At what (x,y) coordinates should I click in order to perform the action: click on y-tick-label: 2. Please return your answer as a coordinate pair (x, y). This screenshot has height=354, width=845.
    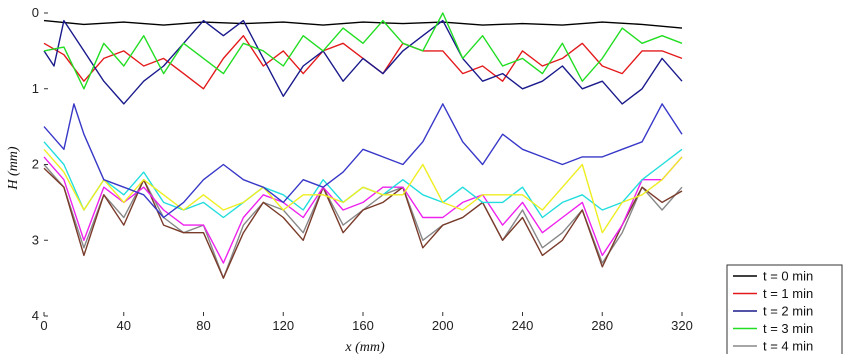
    Looking at the image, I should click on (35, 164).